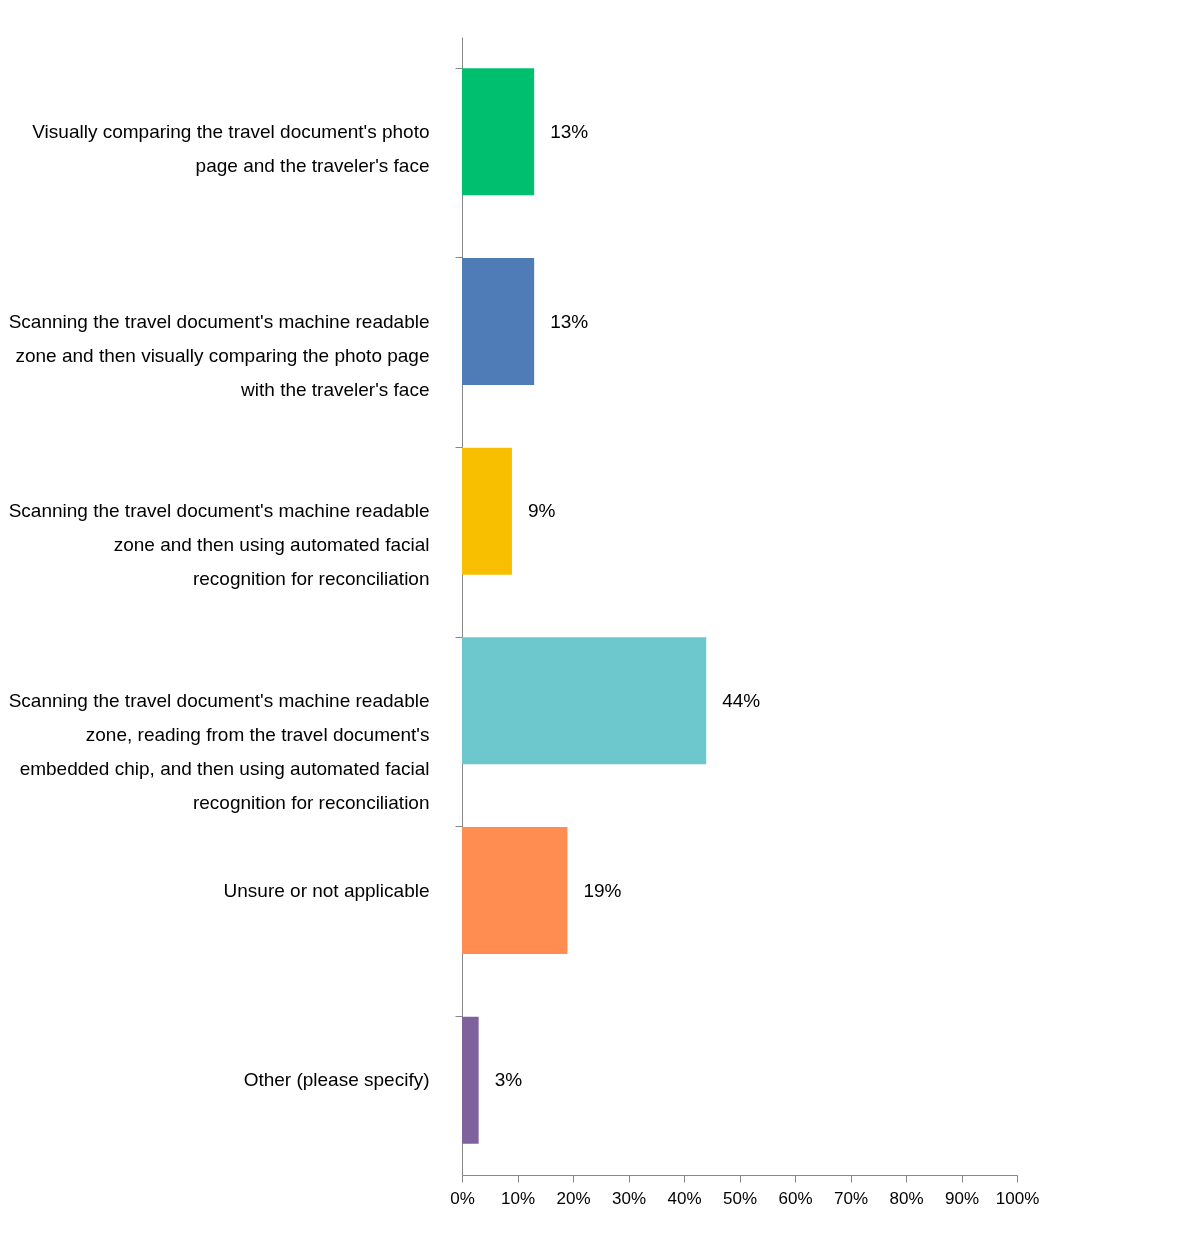 This screenshot has height=1240, width=1203. Describe the element at coordinates (629, 1198) in the screenshot. I see `x-tick-label: 30%` at that location.